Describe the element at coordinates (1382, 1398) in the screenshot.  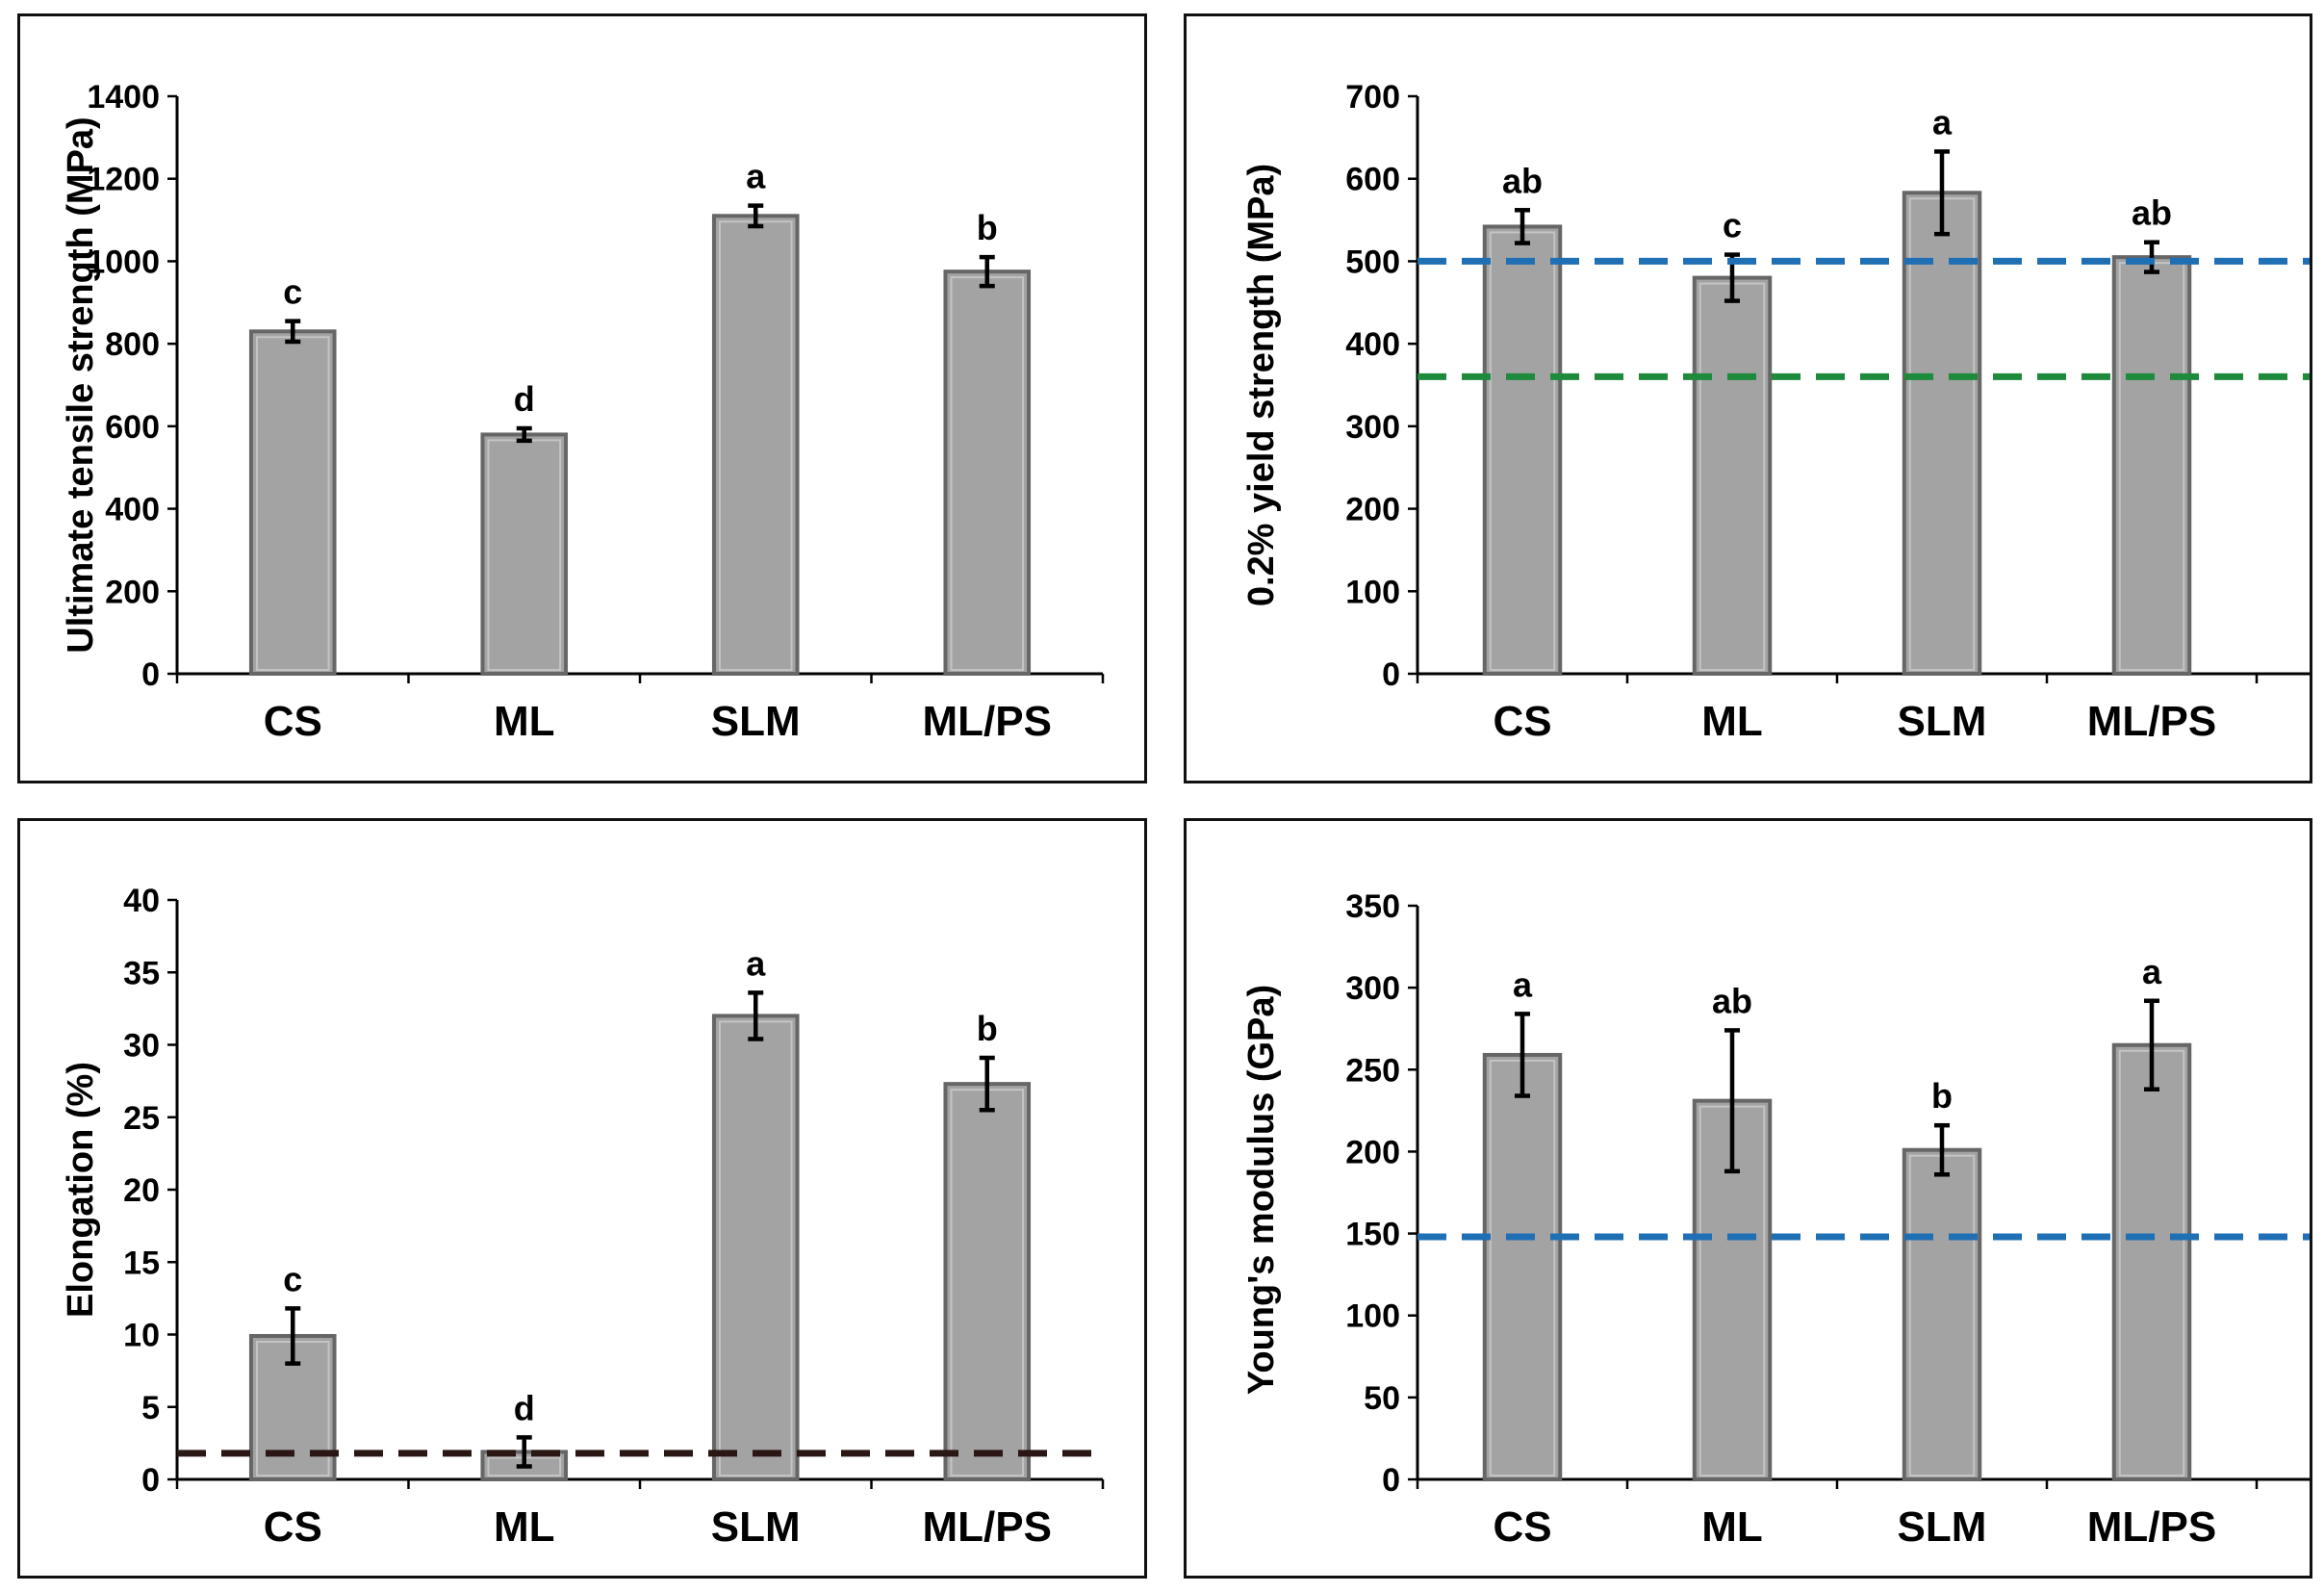
I see `y-tick-label: 50` at that location.